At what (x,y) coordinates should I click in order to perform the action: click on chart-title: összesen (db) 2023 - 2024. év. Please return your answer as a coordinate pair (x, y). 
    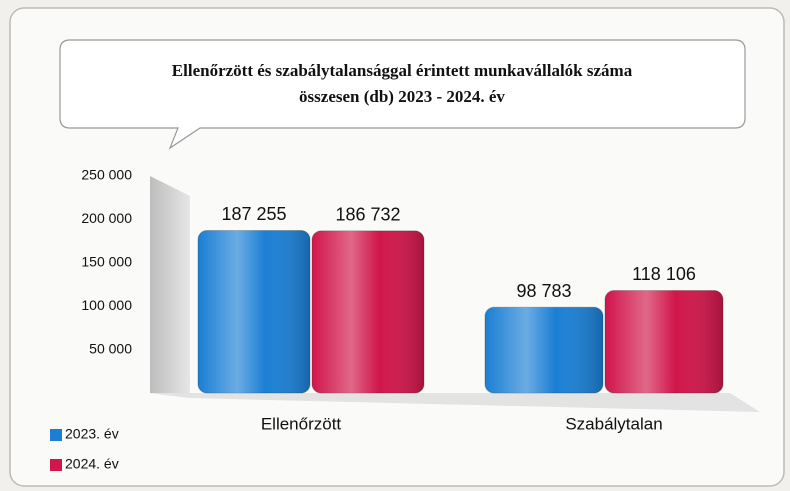
    Looking at the image, I should click on (402, 96).